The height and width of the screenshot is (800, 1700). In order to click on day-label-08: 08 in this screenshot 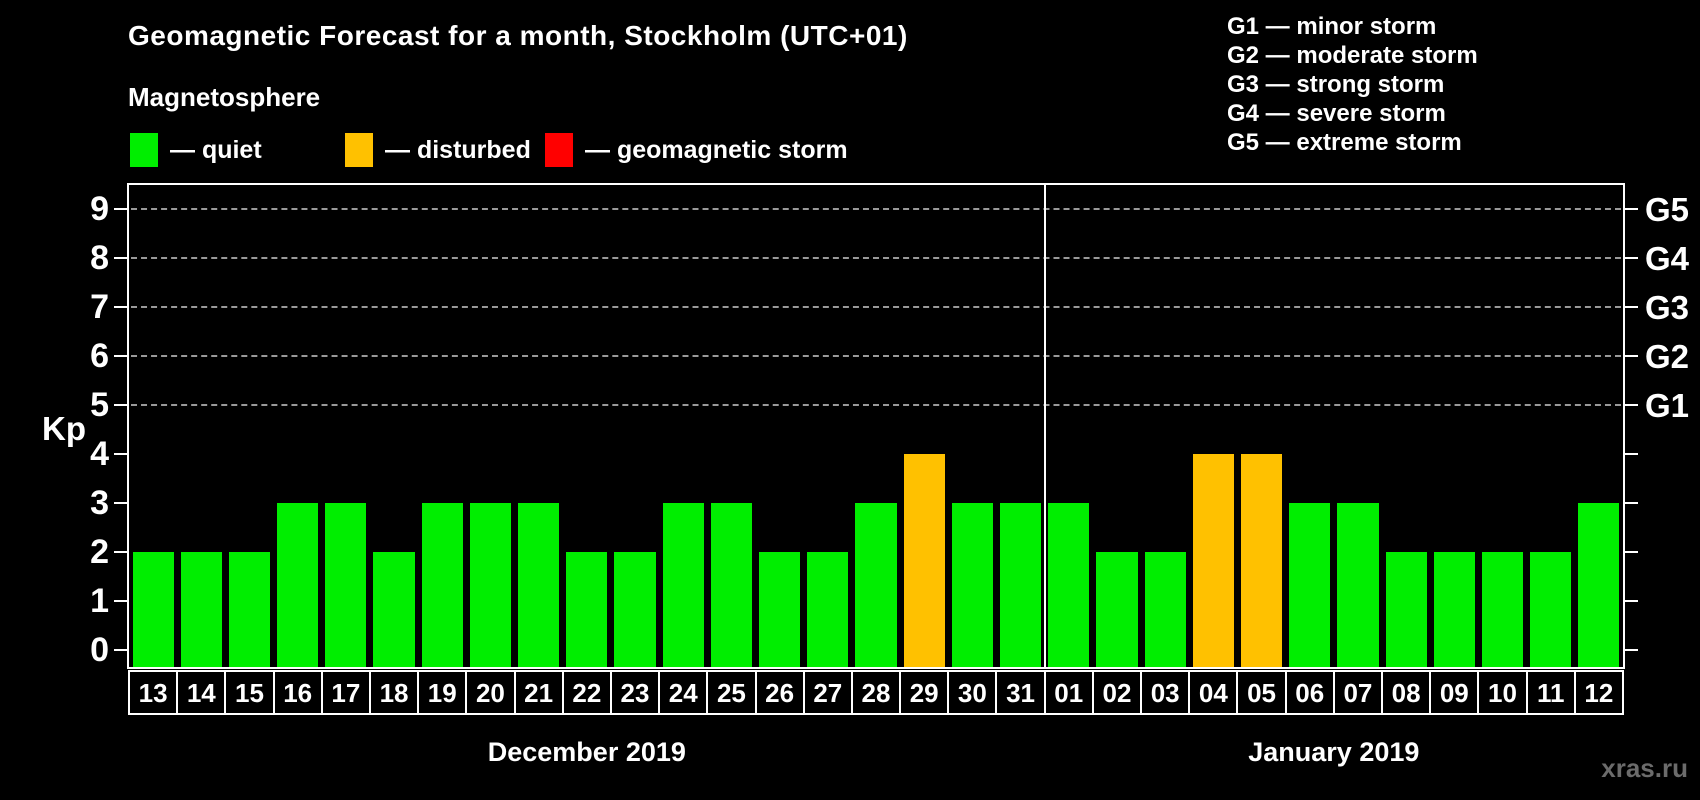, I will do `click(1406, 692)`.